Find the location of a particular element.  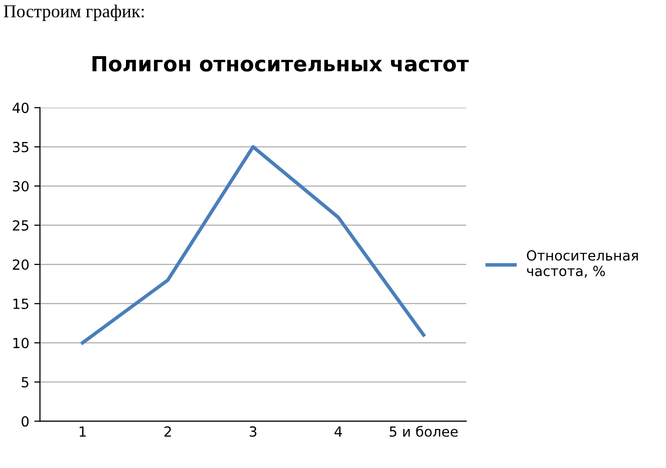

x-tick-label: 5 и более is located at coordinates (424, 431).